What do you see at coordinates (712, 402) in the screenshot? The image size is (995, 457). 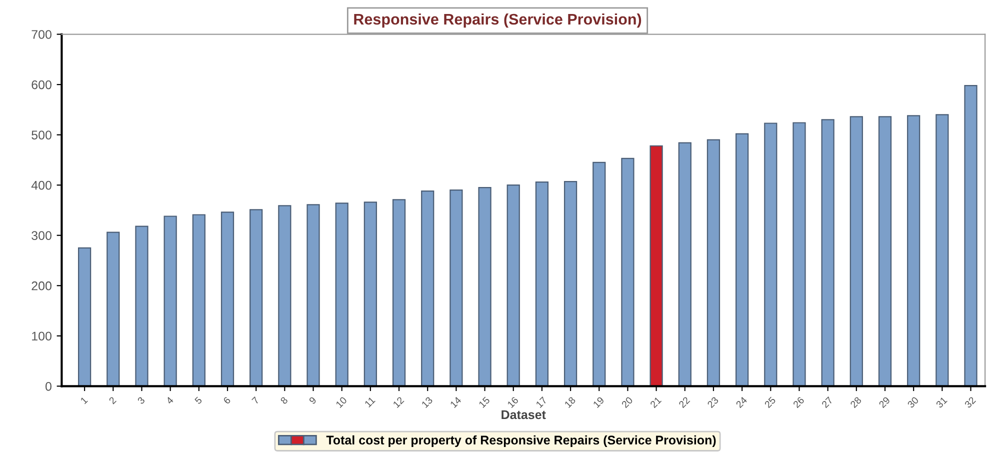 I see `x-tick-label: 23` at bounding box center [712, 402].